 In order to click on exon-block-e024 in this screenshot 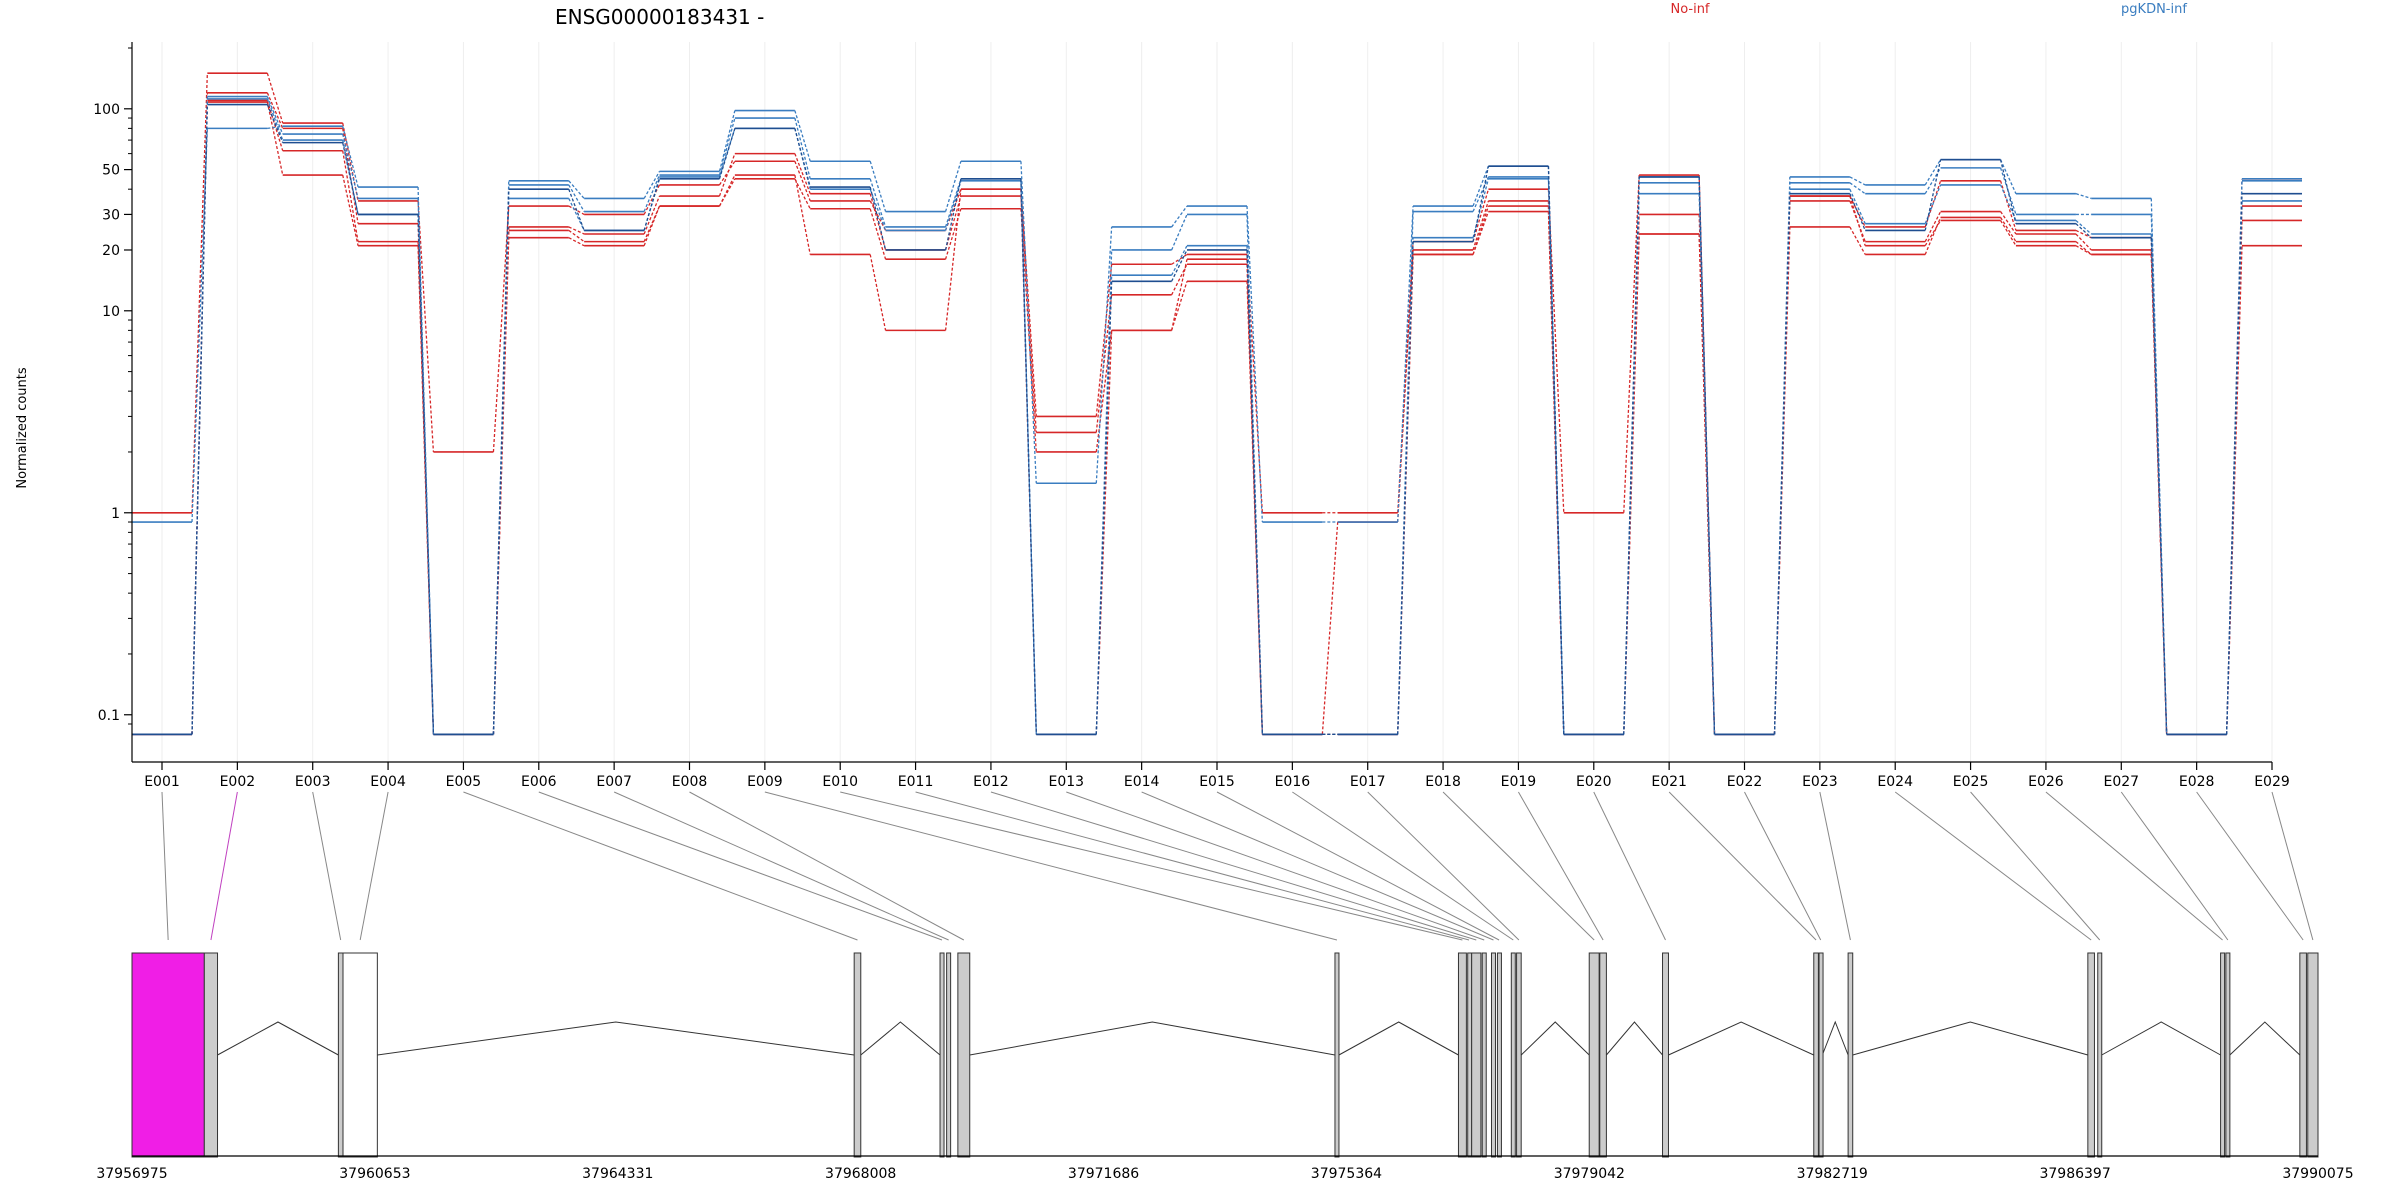, I will do `click(2091, 1055)`.